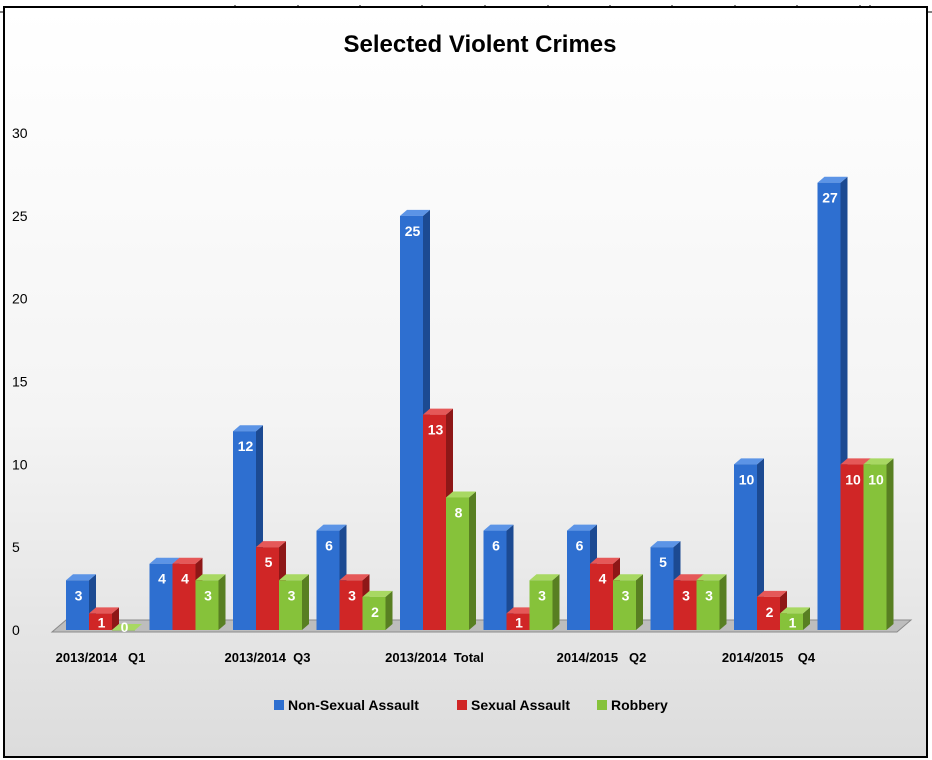 Image resolution: width=932 pixels, height=760 pixels. I want to click on x-tick-label: 2013/2014 Total, so click(434, 657).